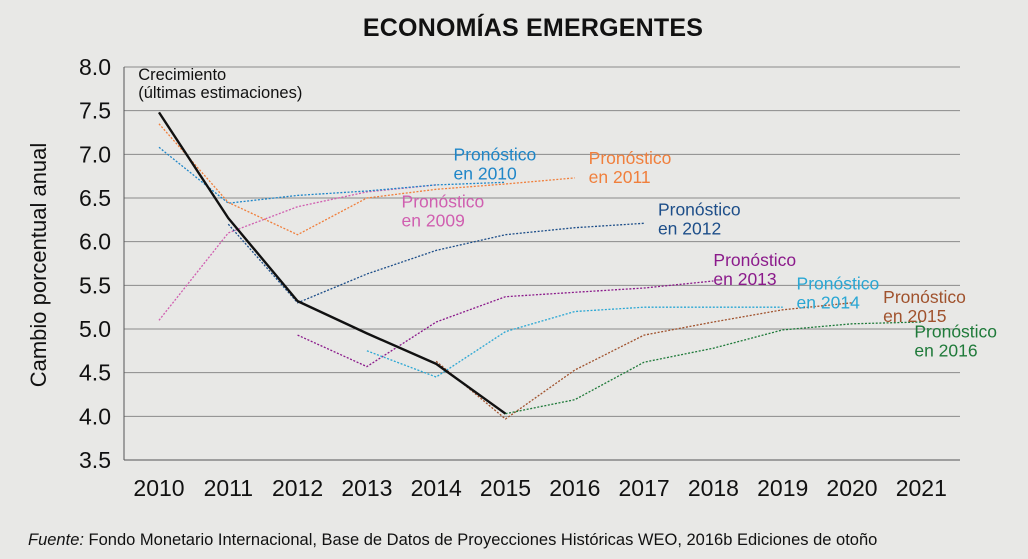  What do you see at coordinates (95, 111) in the screenshot?
I see `y-tick-label: 7.5` at bounding box center [95, 111].